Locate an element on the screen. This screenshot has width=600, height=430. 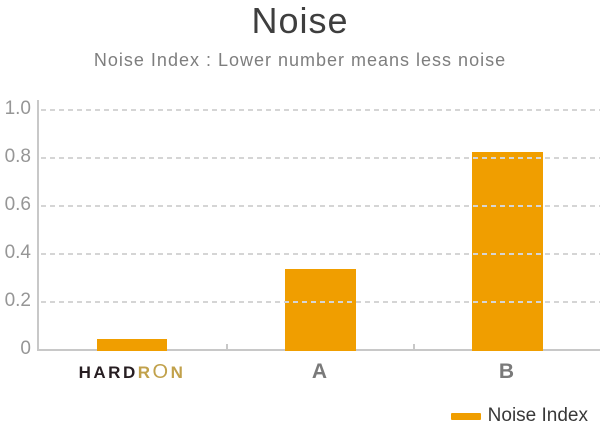
bar-a is located at coordinates (320, 310).